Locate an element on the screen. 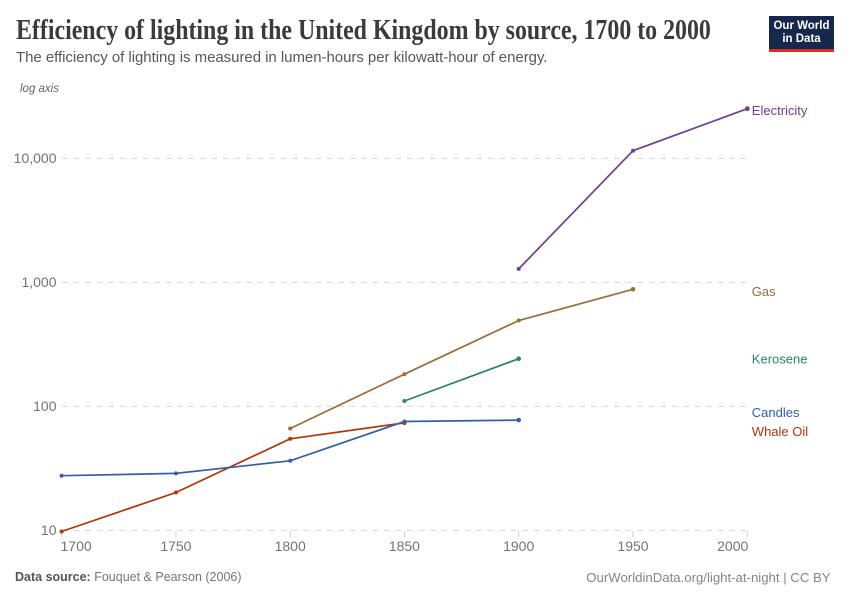 The width and height of the screenshot is (850, 600). svg-text: 1900 is located at coordinates (518, 546).